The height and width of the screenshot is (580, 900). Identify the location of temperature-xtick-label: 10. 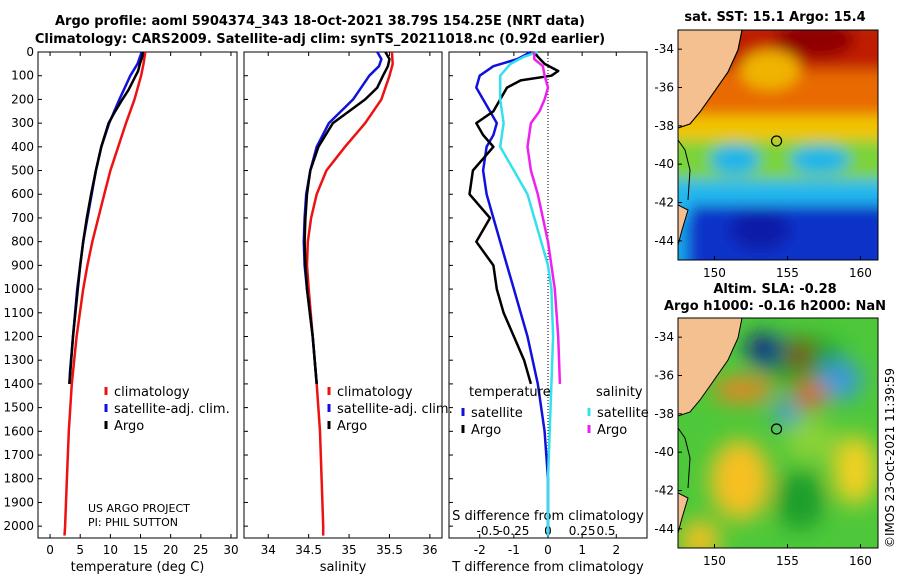
(110, 550).